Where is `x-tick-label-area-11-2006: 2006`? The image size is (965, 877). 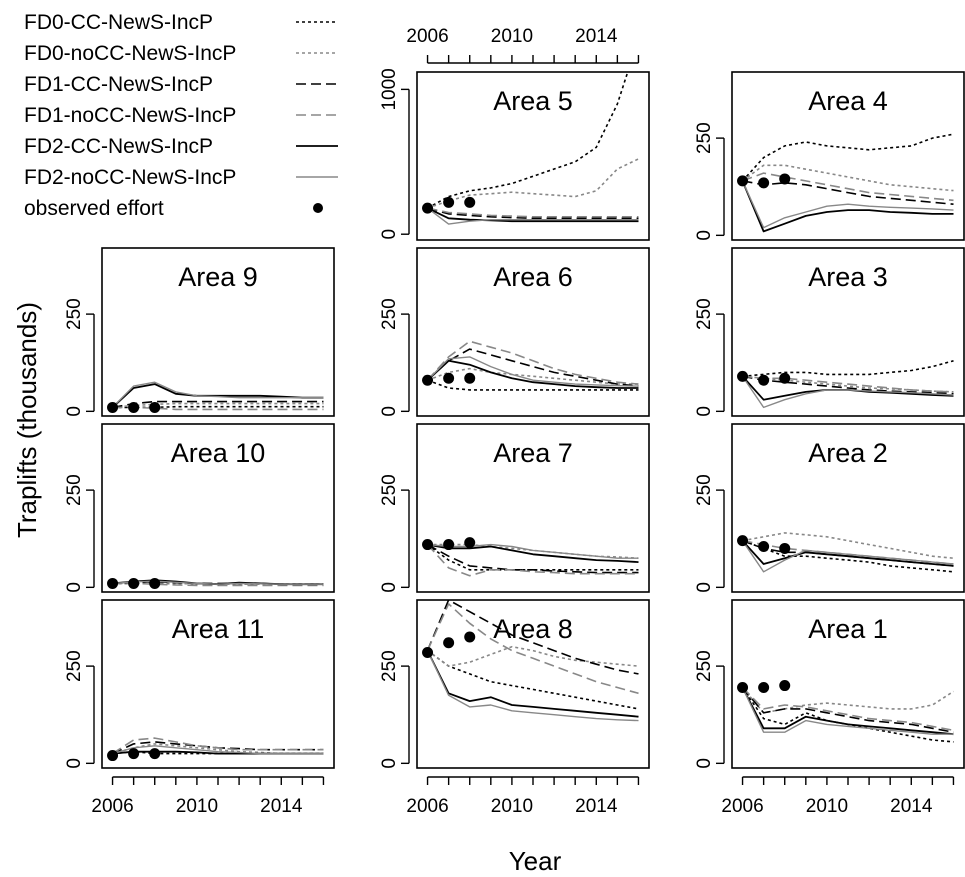 x-tick-label-area-11-2006: 2006 is located at coordinates (112, 806).